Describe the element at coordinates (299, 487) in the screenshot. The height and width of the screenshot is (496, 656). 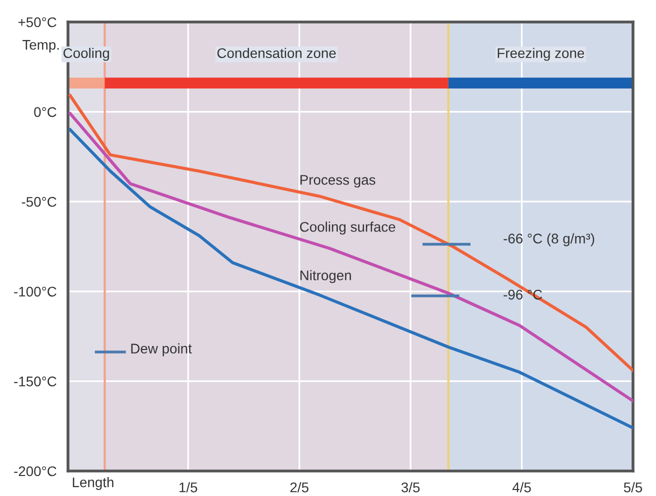
I see `x-tick-label: 2/5` at that location.